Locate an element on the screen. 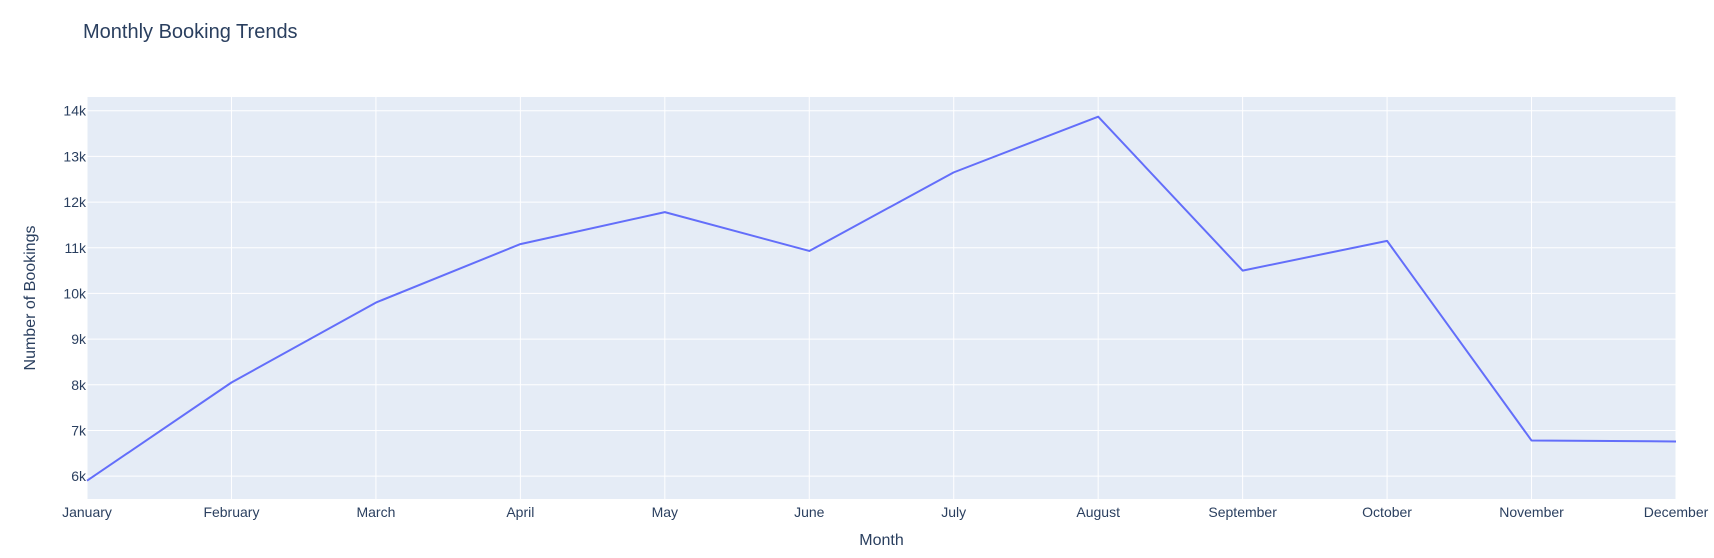 Image resolution: width=1714 pixels, height=558 pixels. x-tick-label: April is located at coordinates (520, 512).